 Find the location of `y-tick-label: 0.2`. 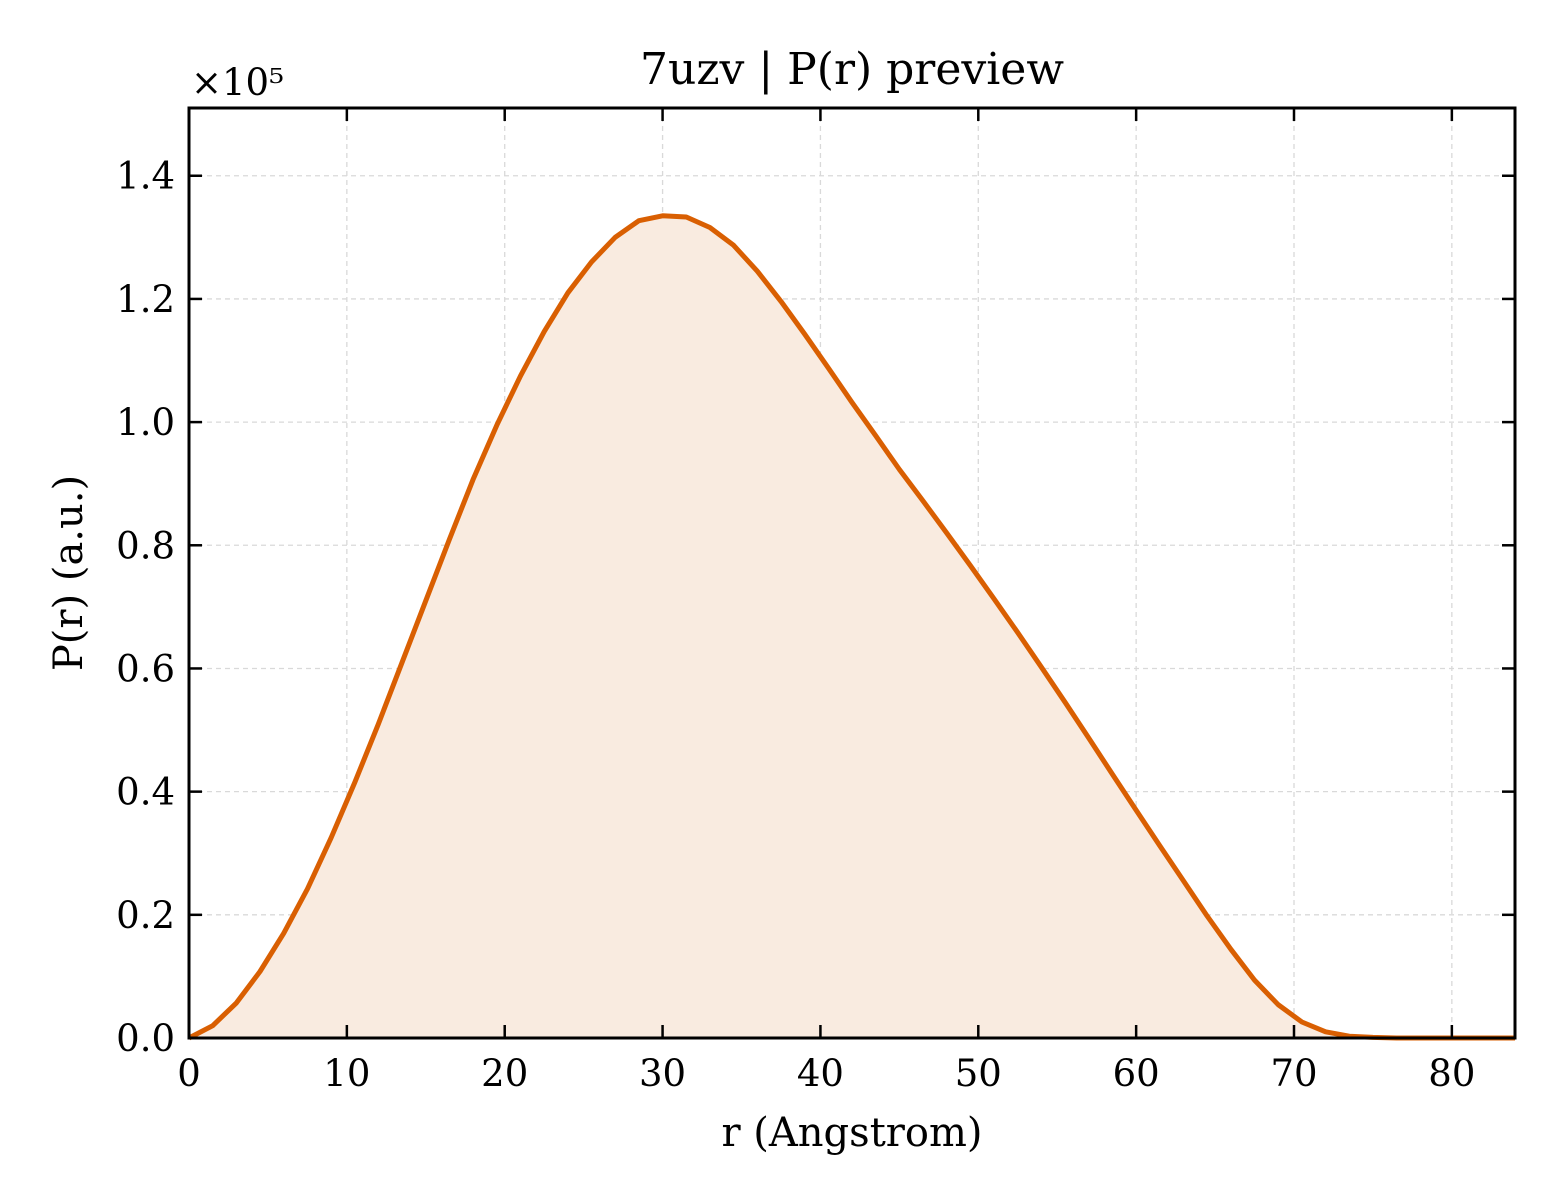

y-tick-label: 0.2 is located at coordinates (145, 915).